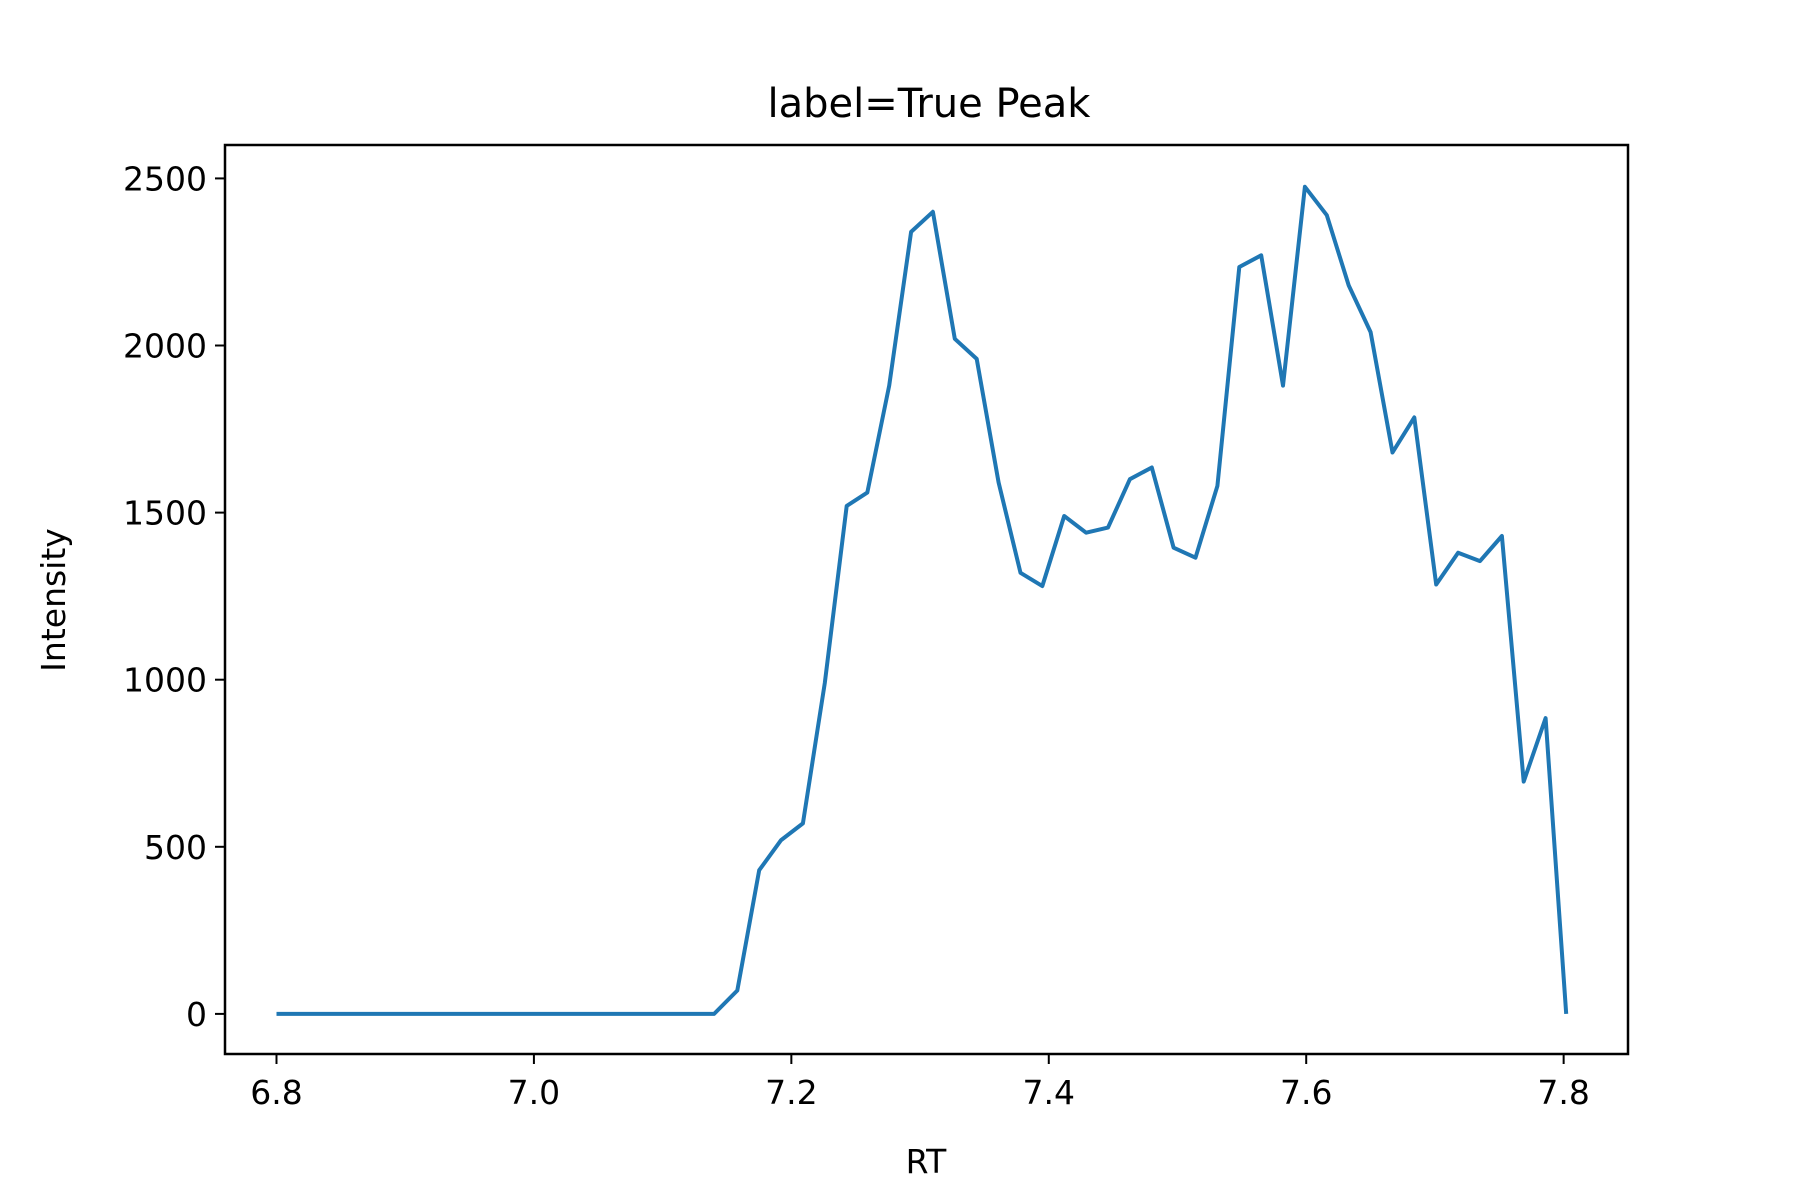 This screenshot has height=1200, width=1800. Describe the element at coordinates (276, 1092) in the screenshot. I see `x-tick-label: 6.8` at that location.